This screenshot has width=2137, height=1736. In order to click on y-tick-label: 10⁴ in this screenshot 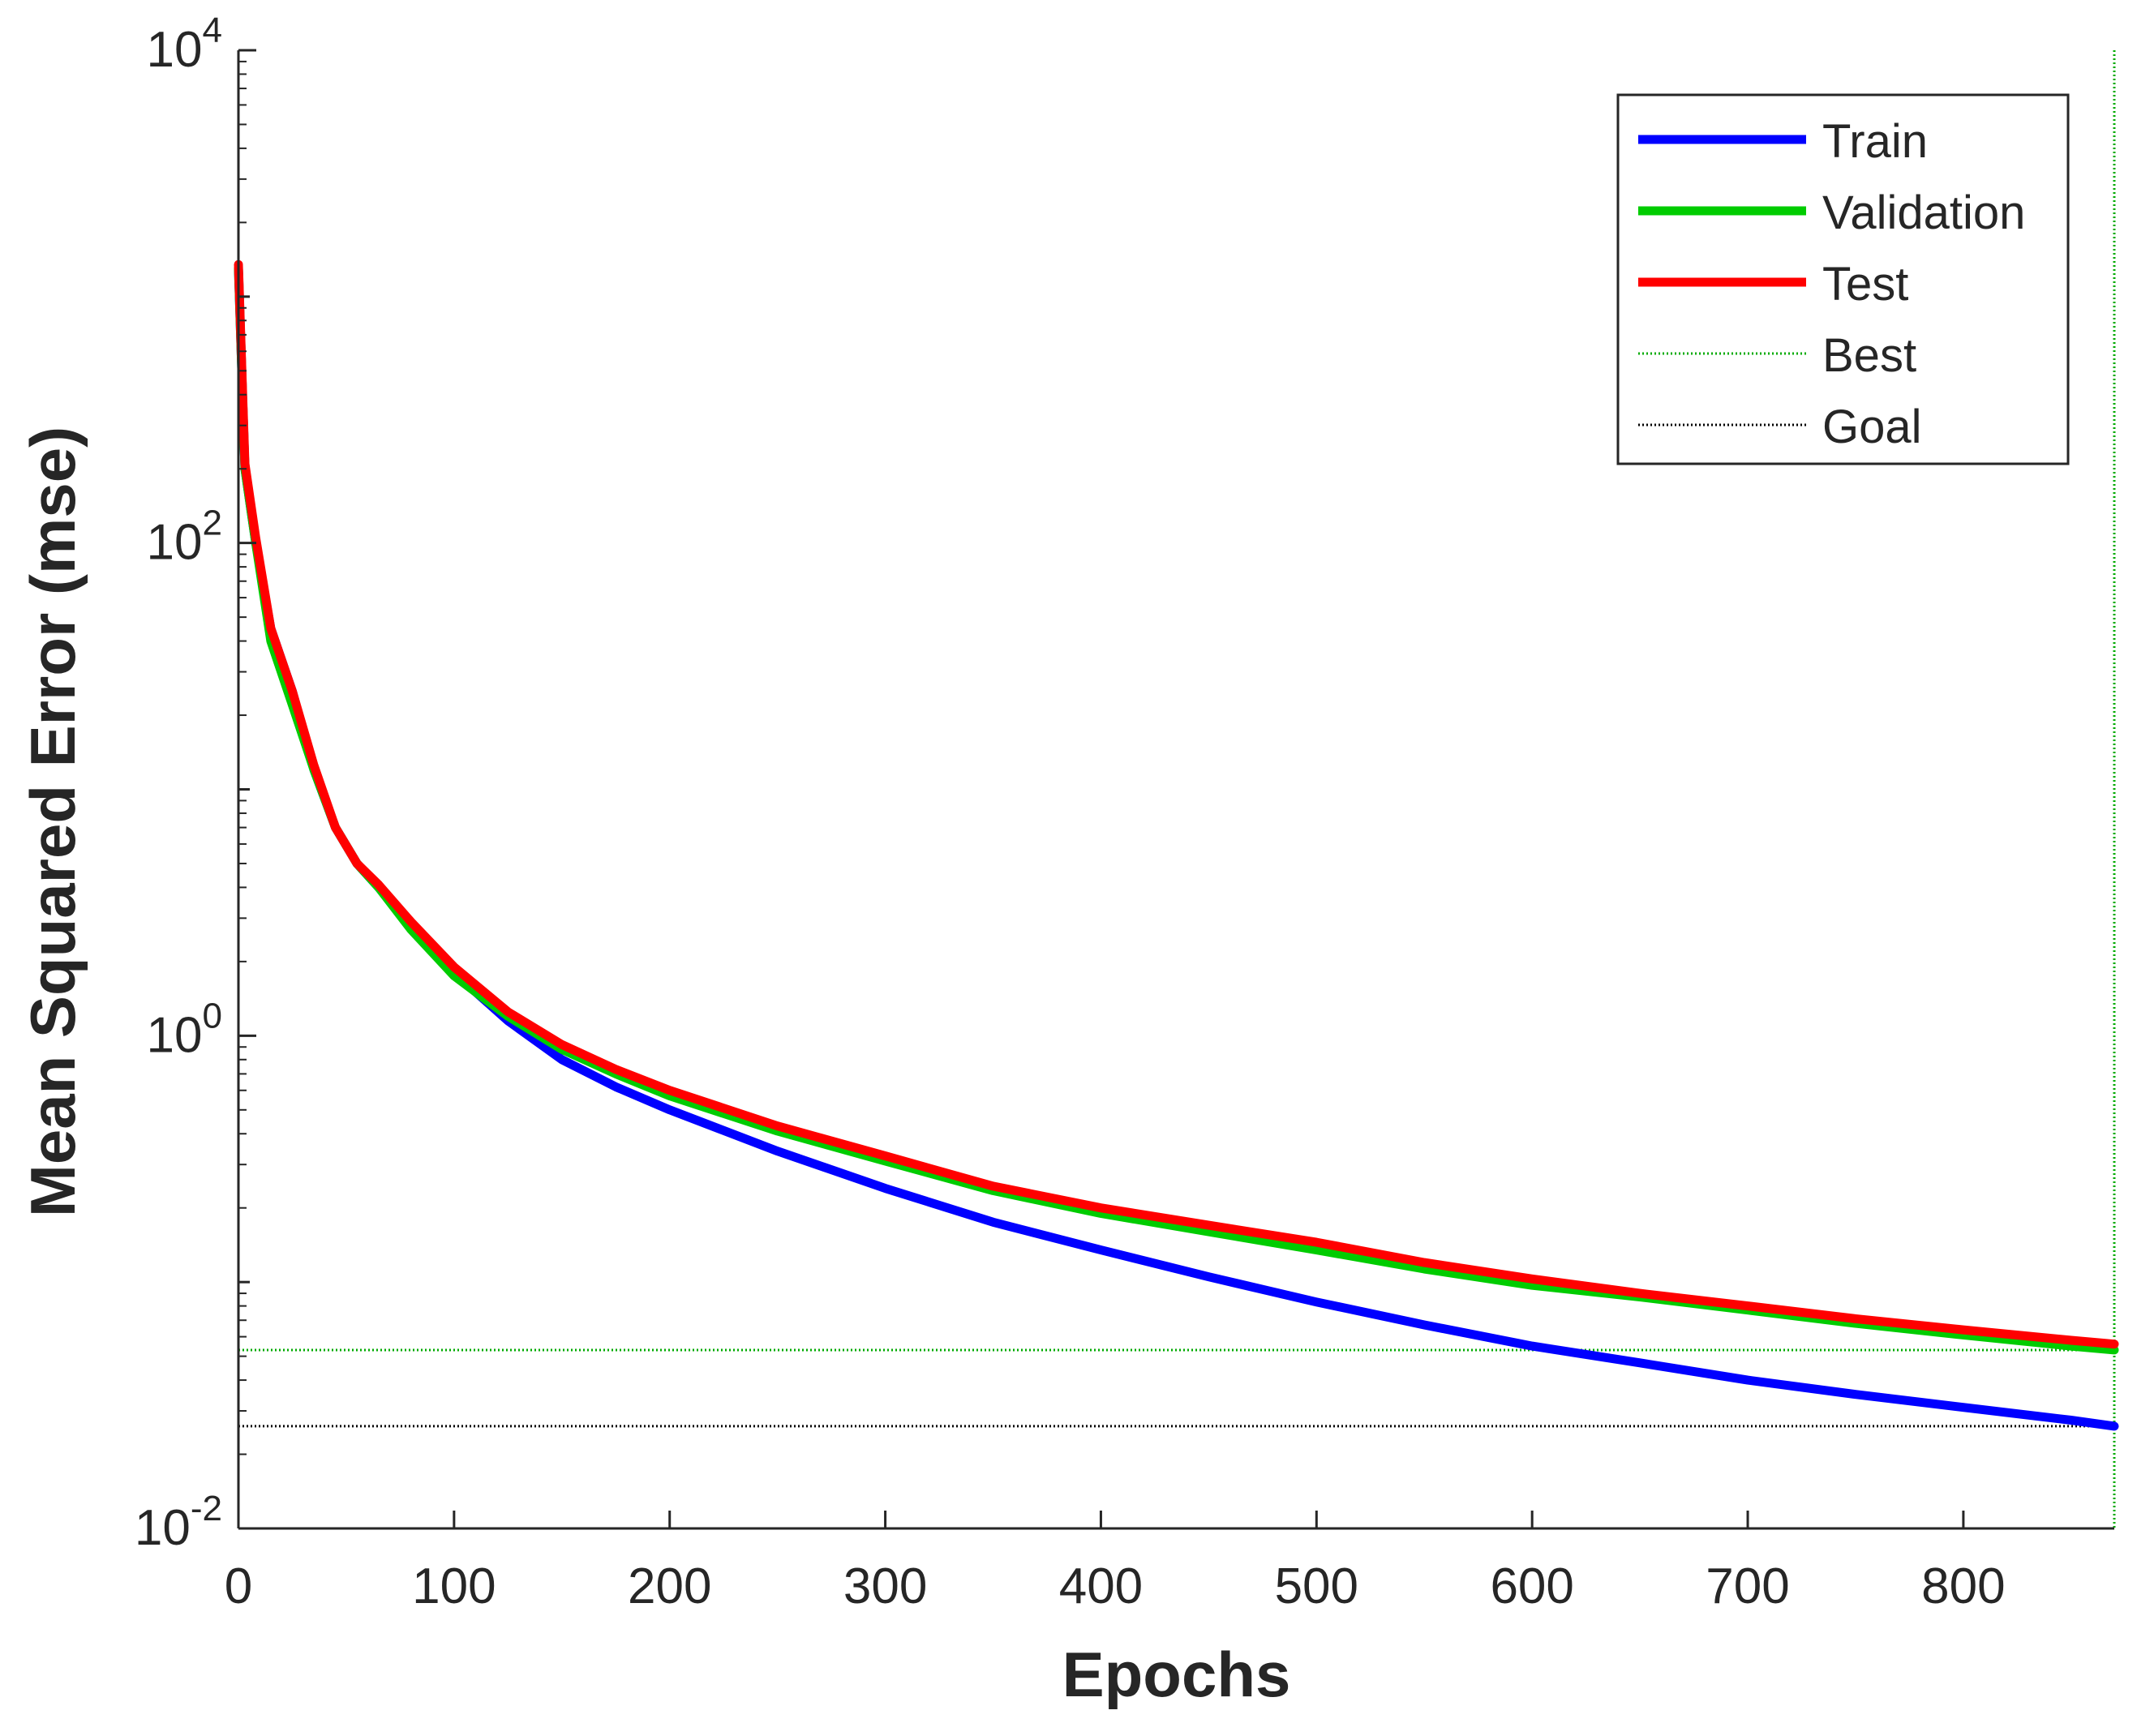, I will do `click(184, 44)`.